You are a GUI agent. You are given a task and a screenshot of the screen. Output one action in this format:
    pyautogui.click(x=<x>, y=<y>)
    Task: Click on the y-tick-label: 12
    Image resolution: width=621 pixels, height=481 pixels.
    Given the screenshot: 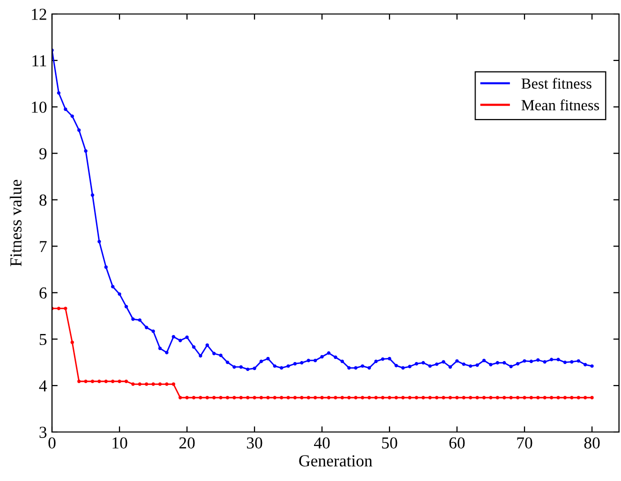 What is the action you would take?
    pyautogui.click(x=39, y=14)
    